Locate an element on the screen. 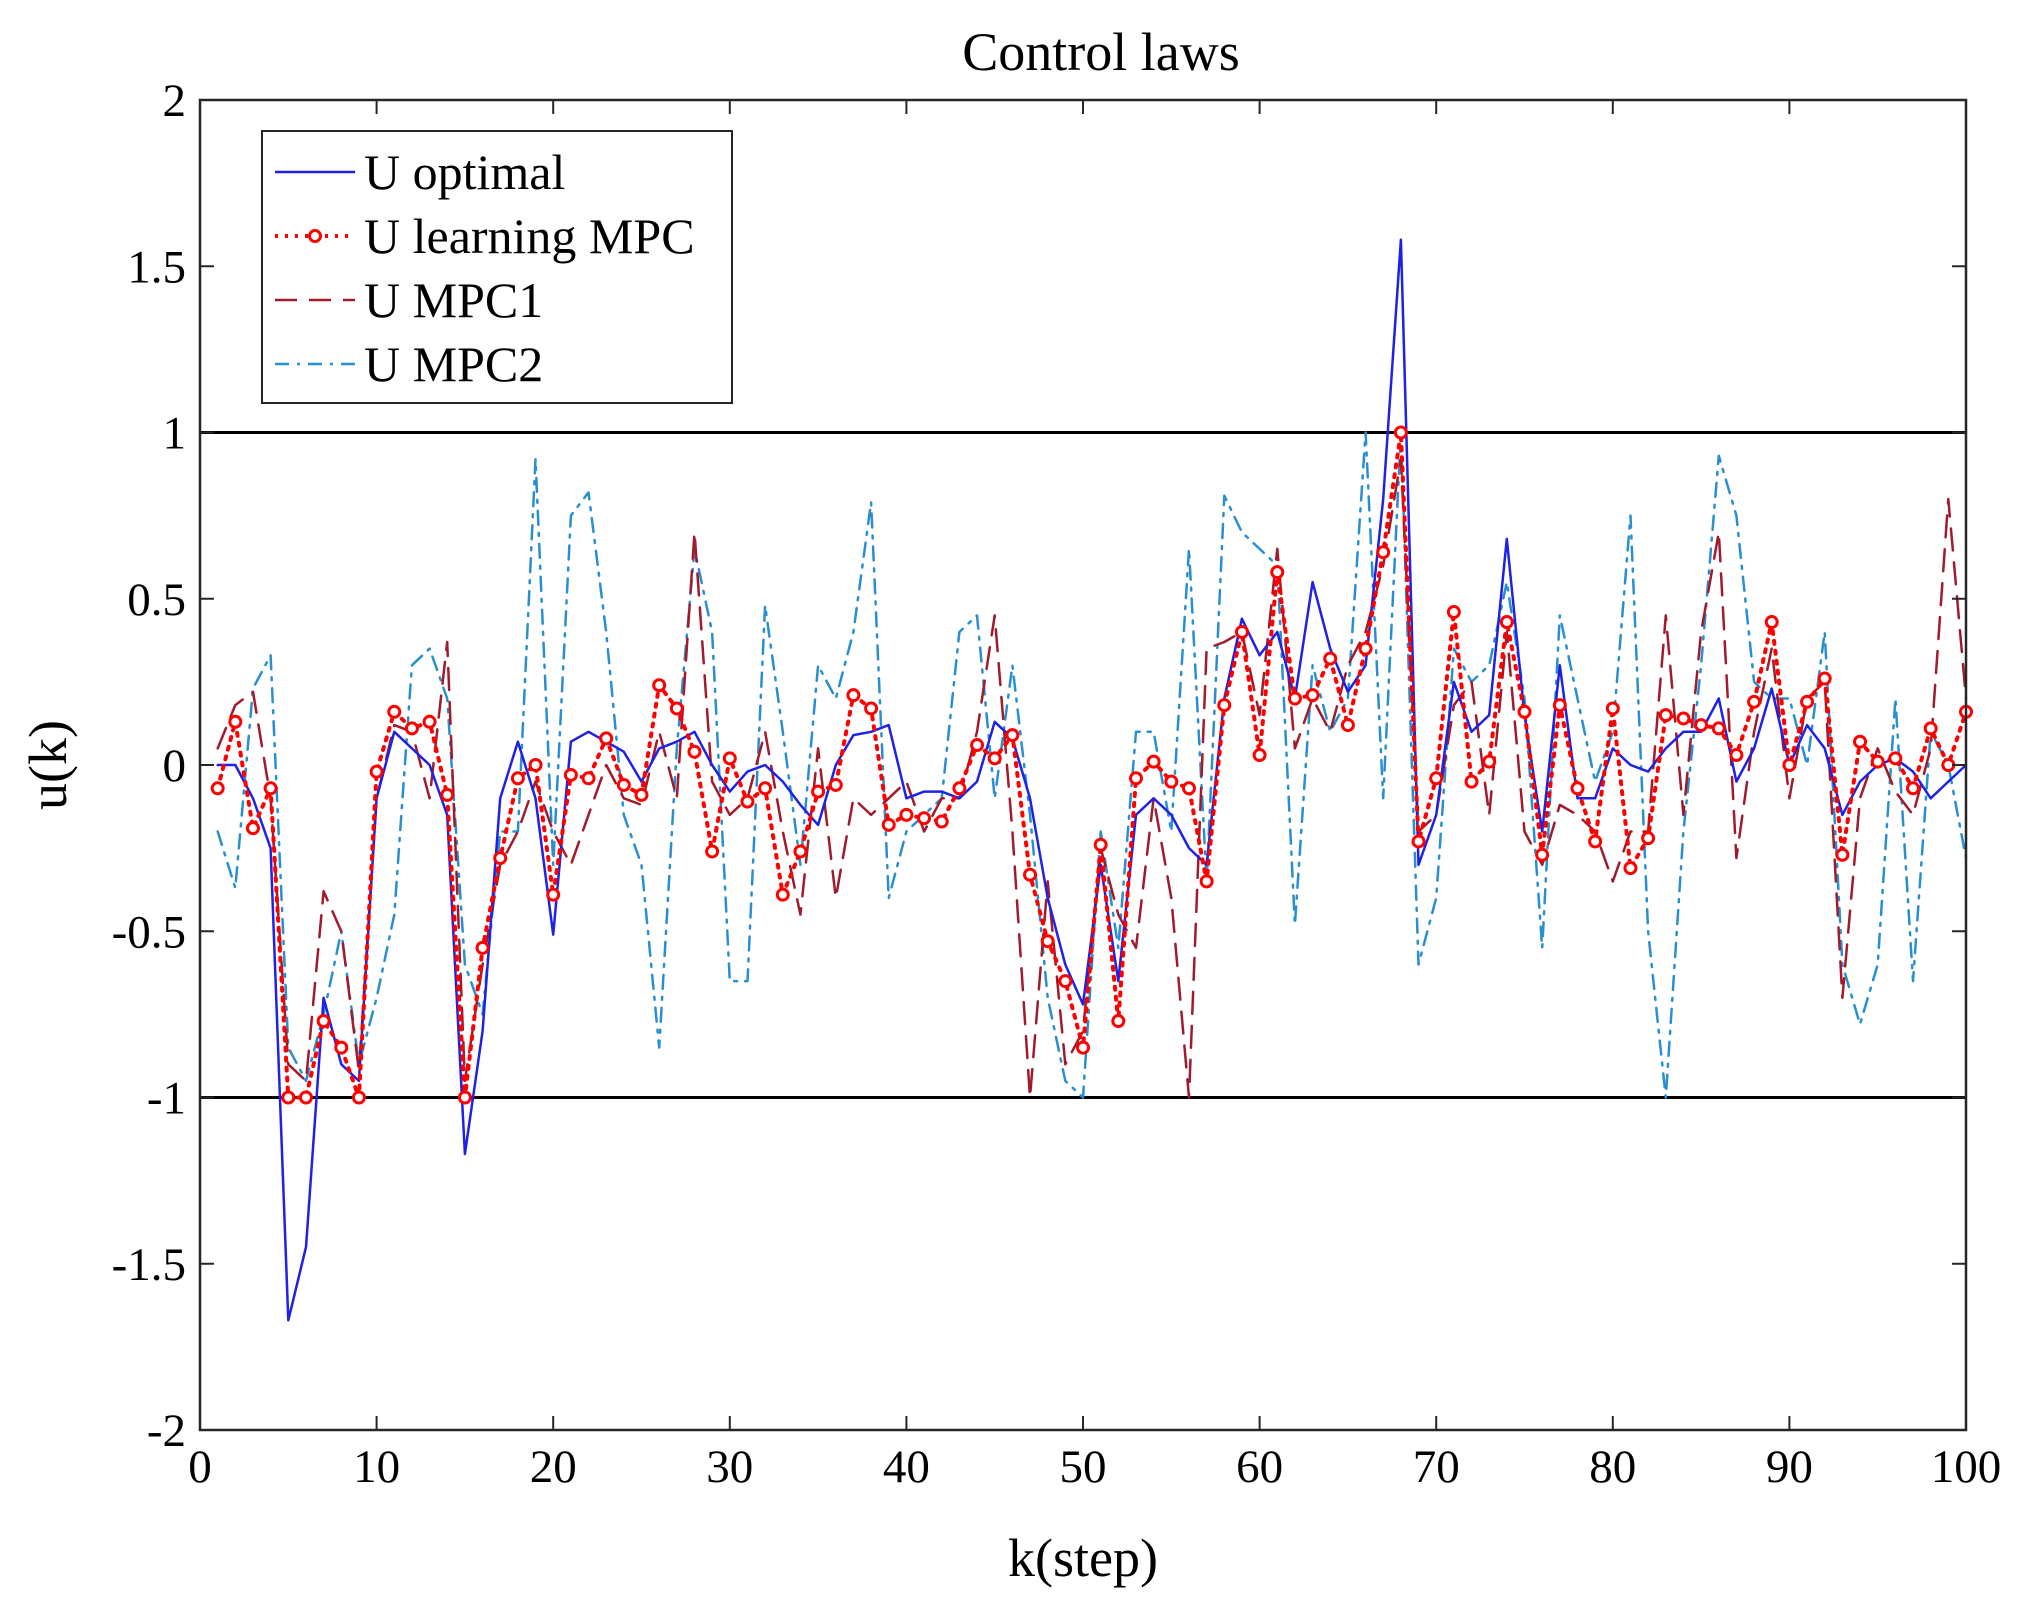  x-tick-label: 90 is located at coordinates (1789, 1467).